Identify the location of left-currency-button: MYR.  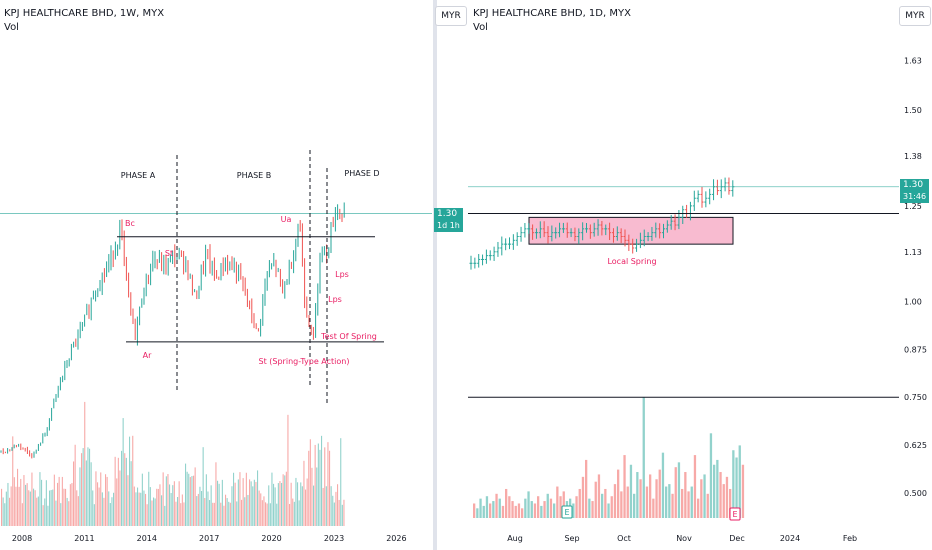
(451, 16).